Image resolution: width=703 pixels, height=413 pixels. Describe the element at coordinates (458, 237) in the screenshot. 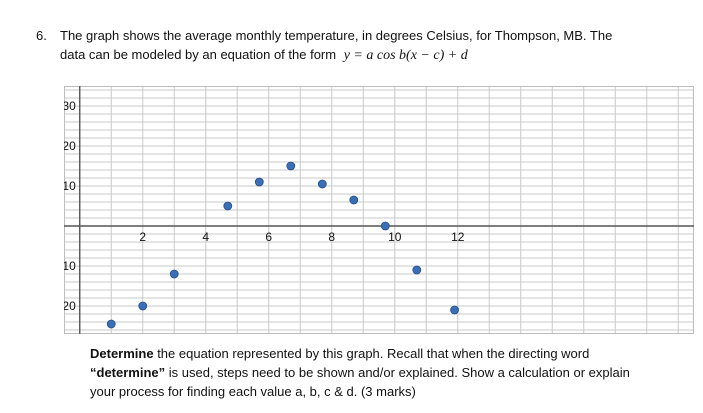

I see `x-tick-label: 12` at that location.